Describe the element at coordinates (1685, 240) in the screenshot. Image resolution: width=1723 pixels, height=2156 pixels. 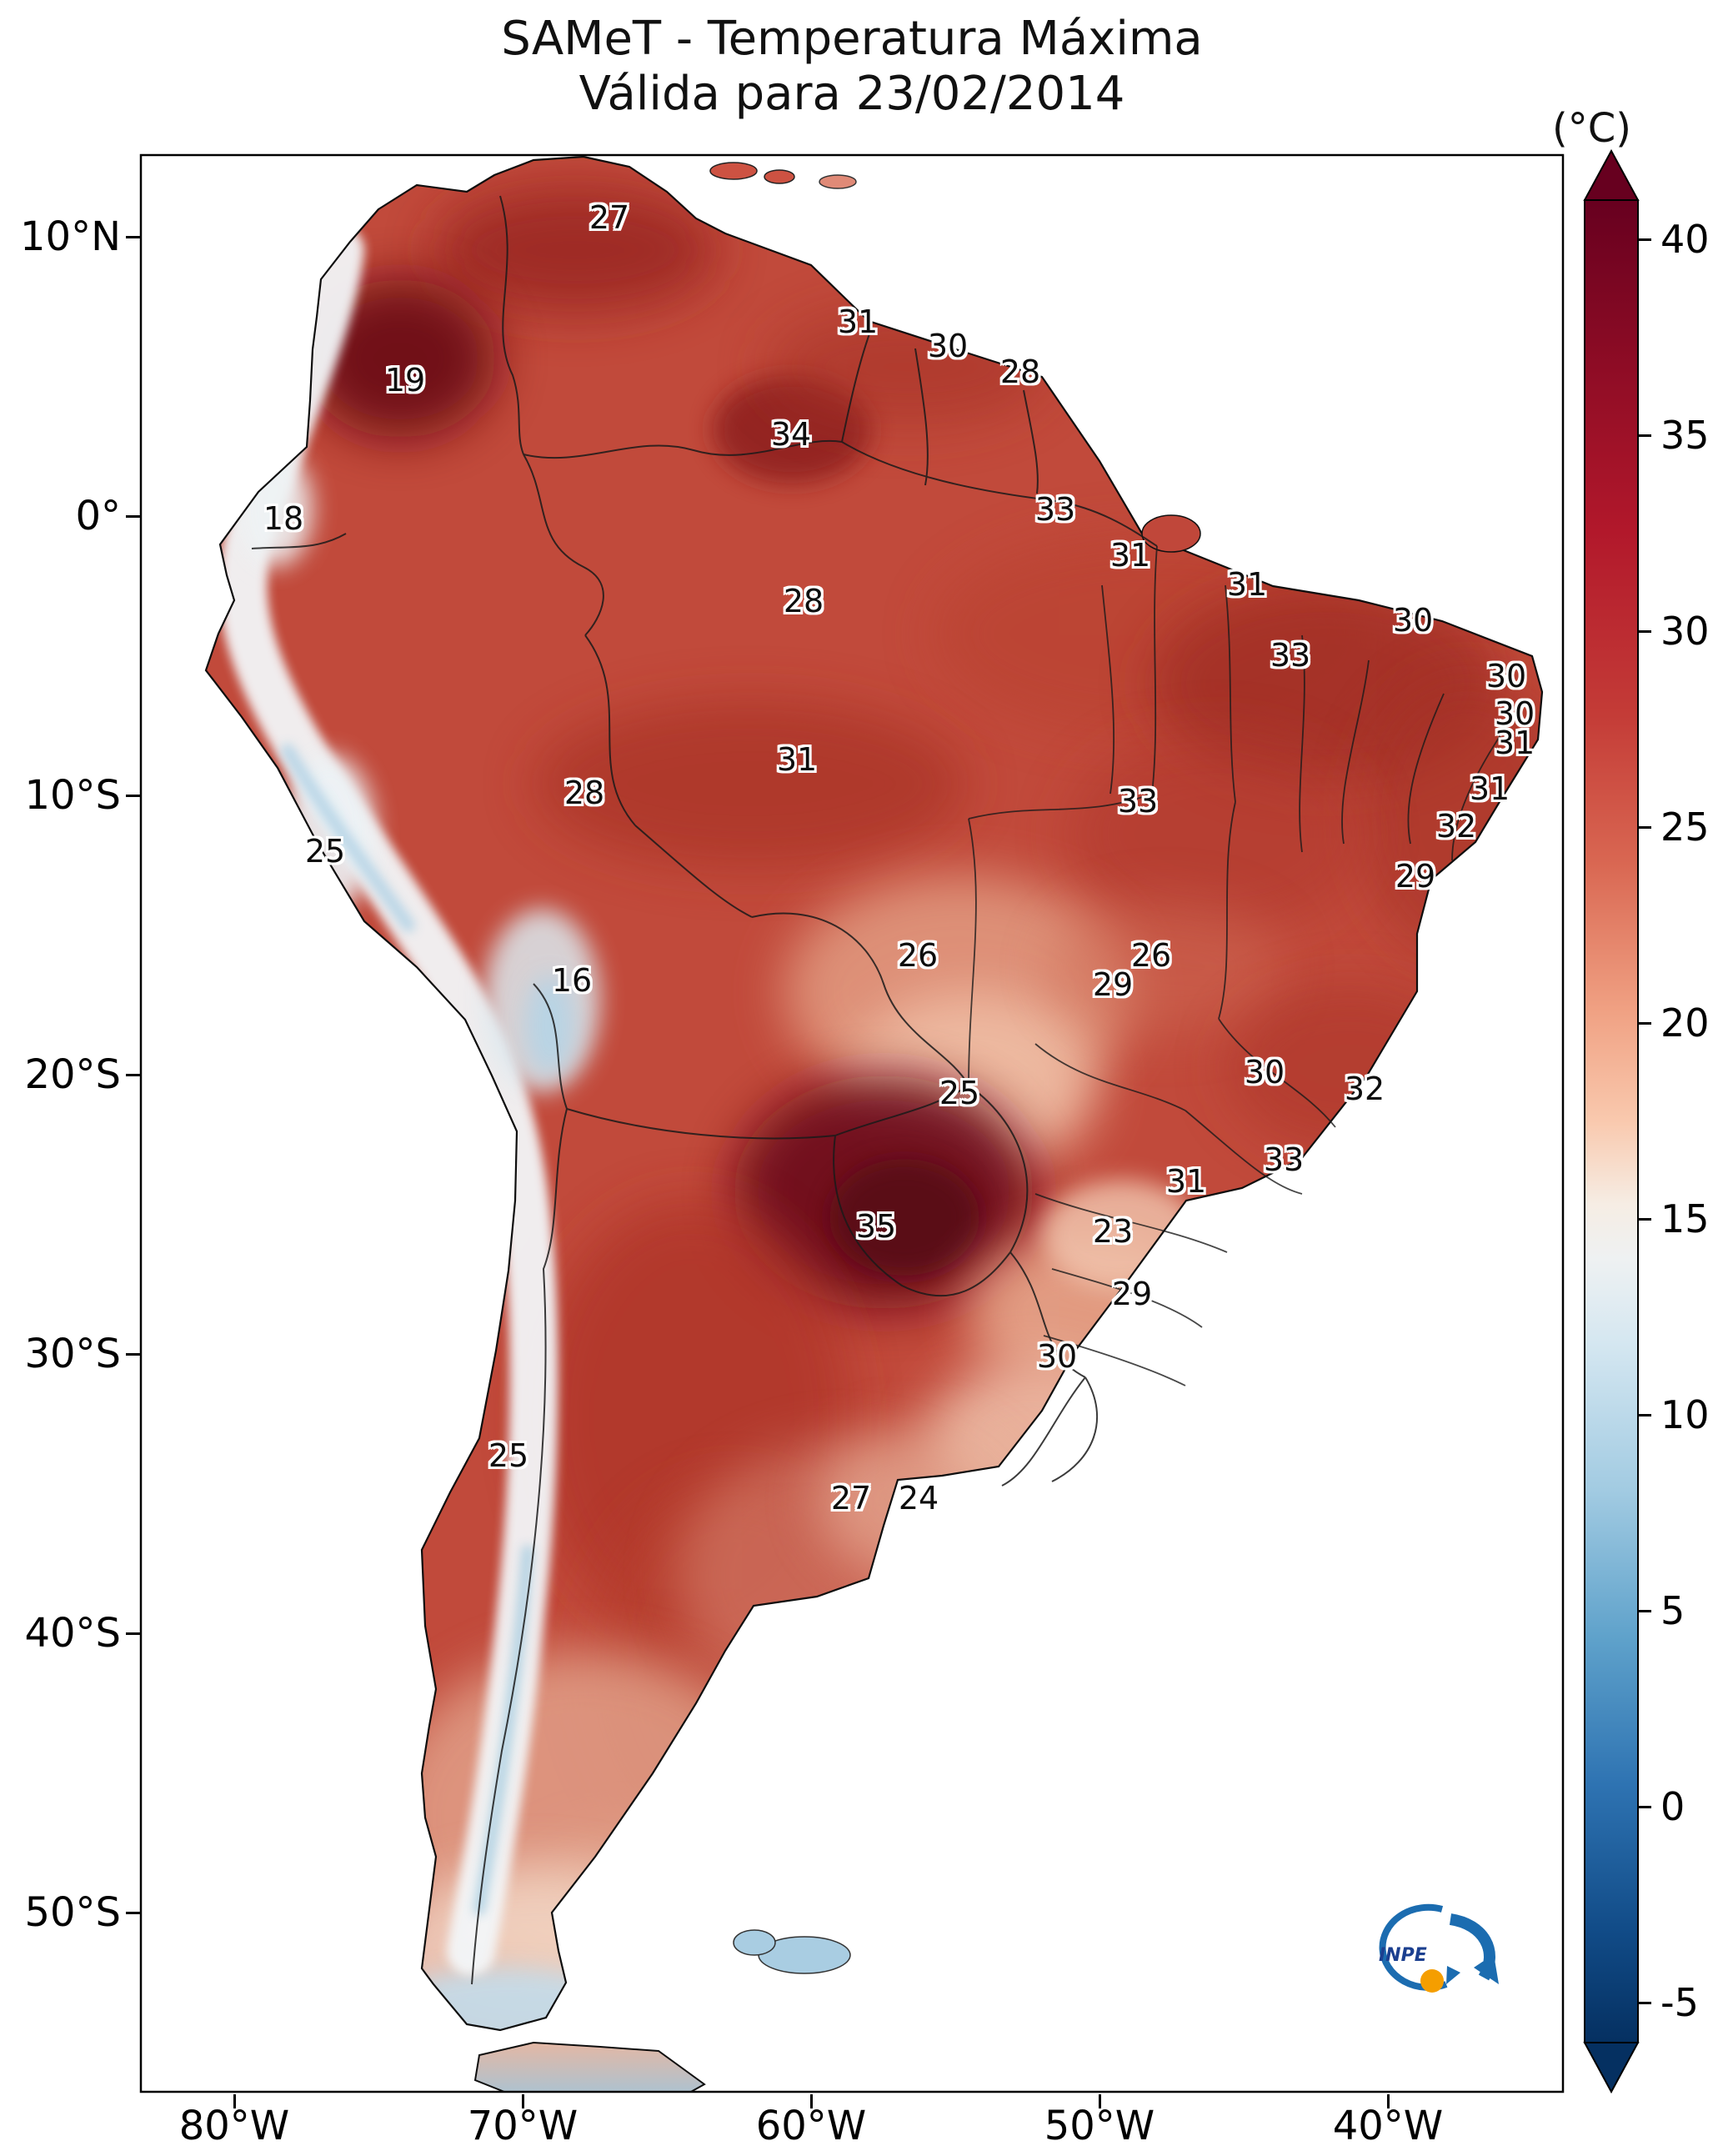
I see `colorbar-tick-label: 40` at that location.